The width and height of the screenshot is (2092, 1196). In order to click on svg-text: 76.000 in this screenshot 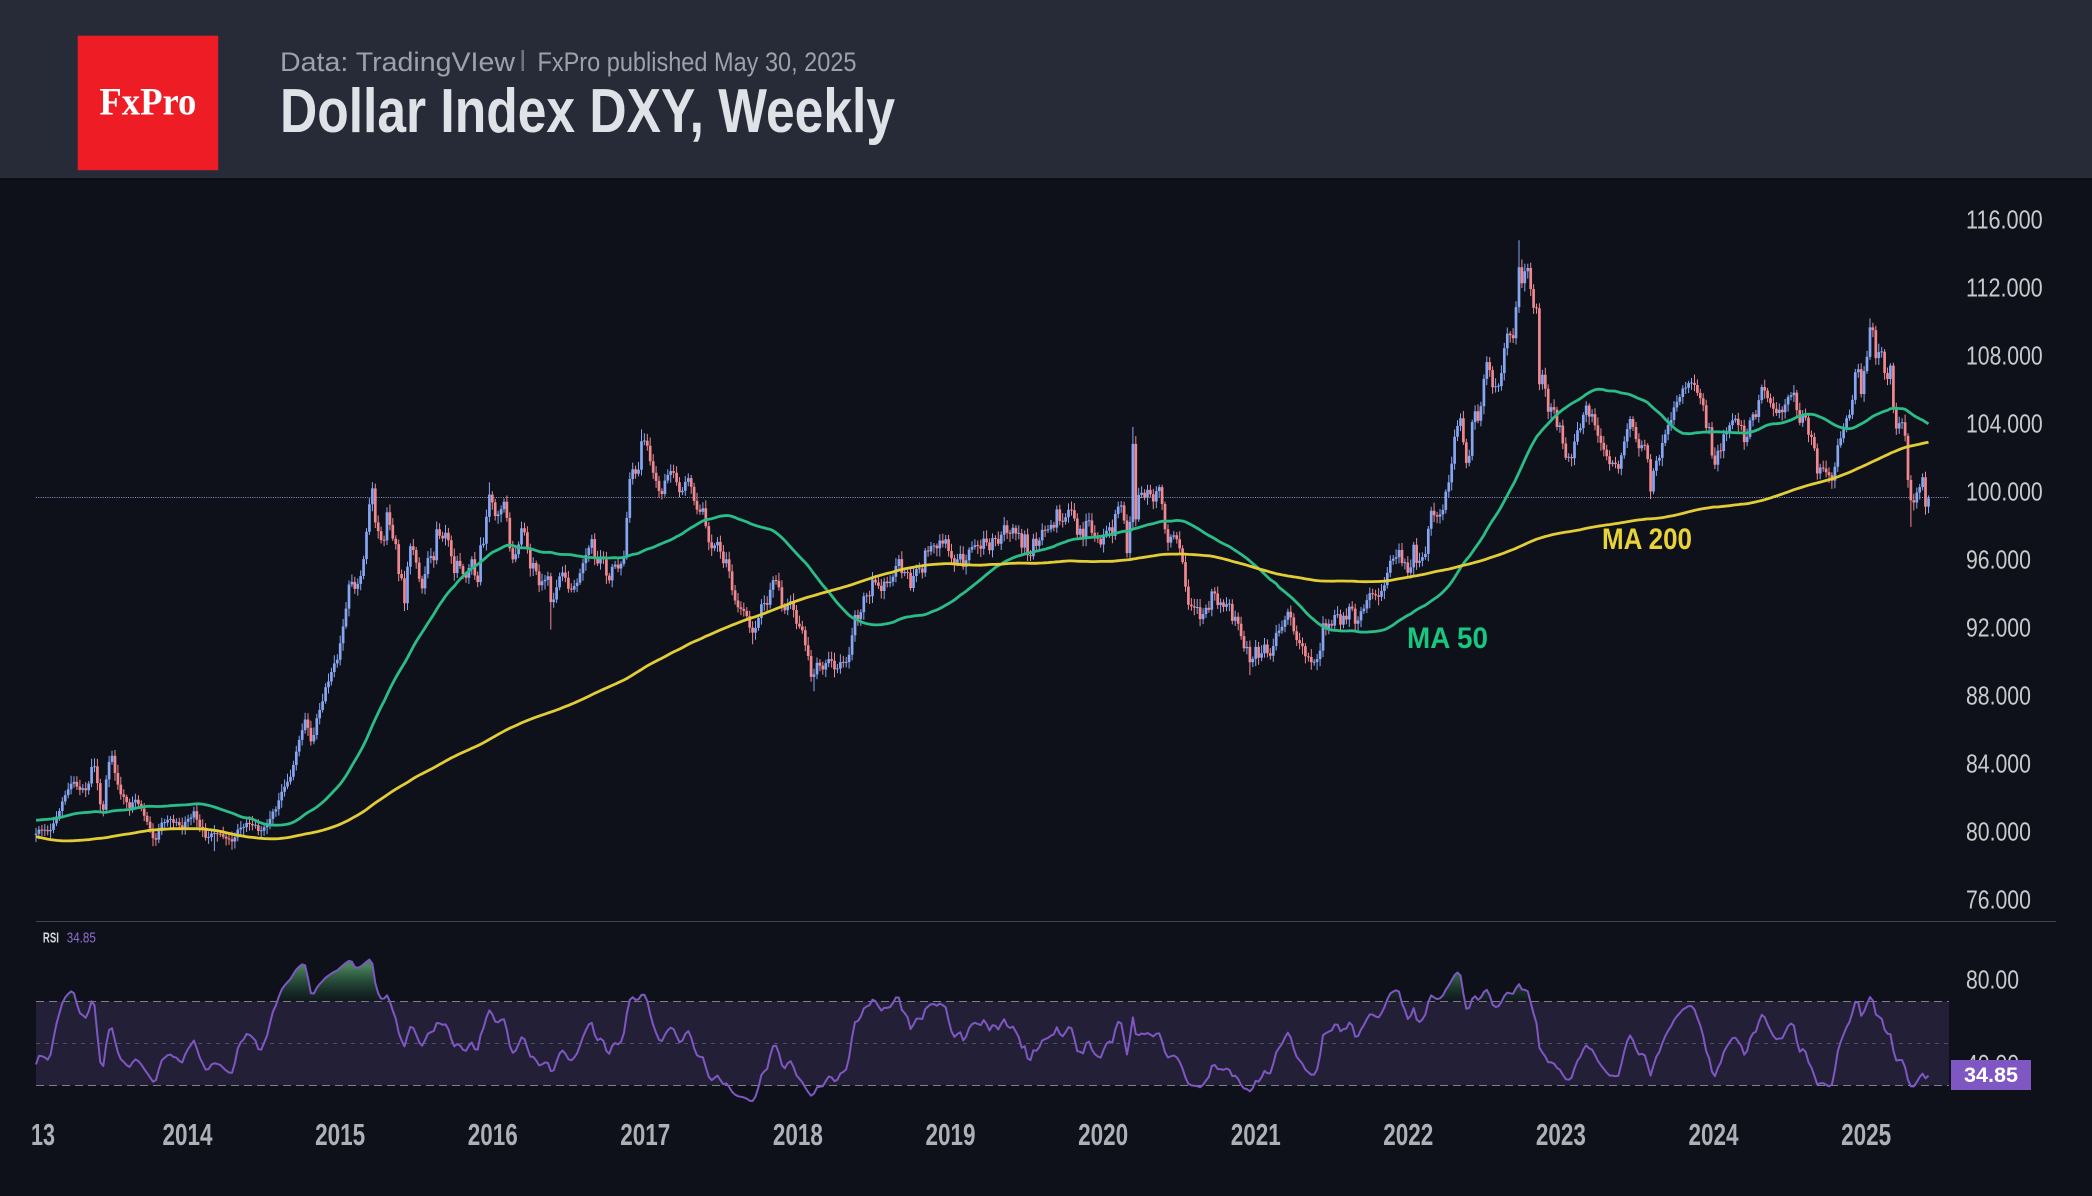, I will do `click(1998, 900)`.